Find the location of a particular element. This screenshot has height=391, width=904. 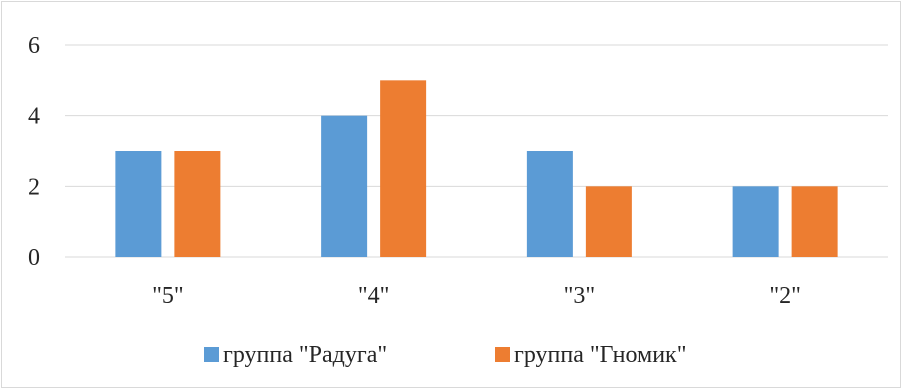

x-tick-label-2: "4" is located at coordinates (374, 296).